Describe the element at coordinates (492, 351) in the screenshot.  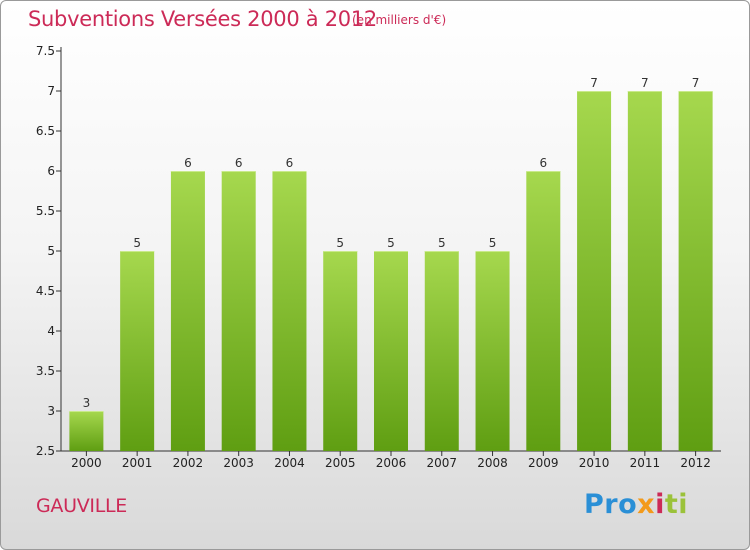
I see `bar-2008` at that location.